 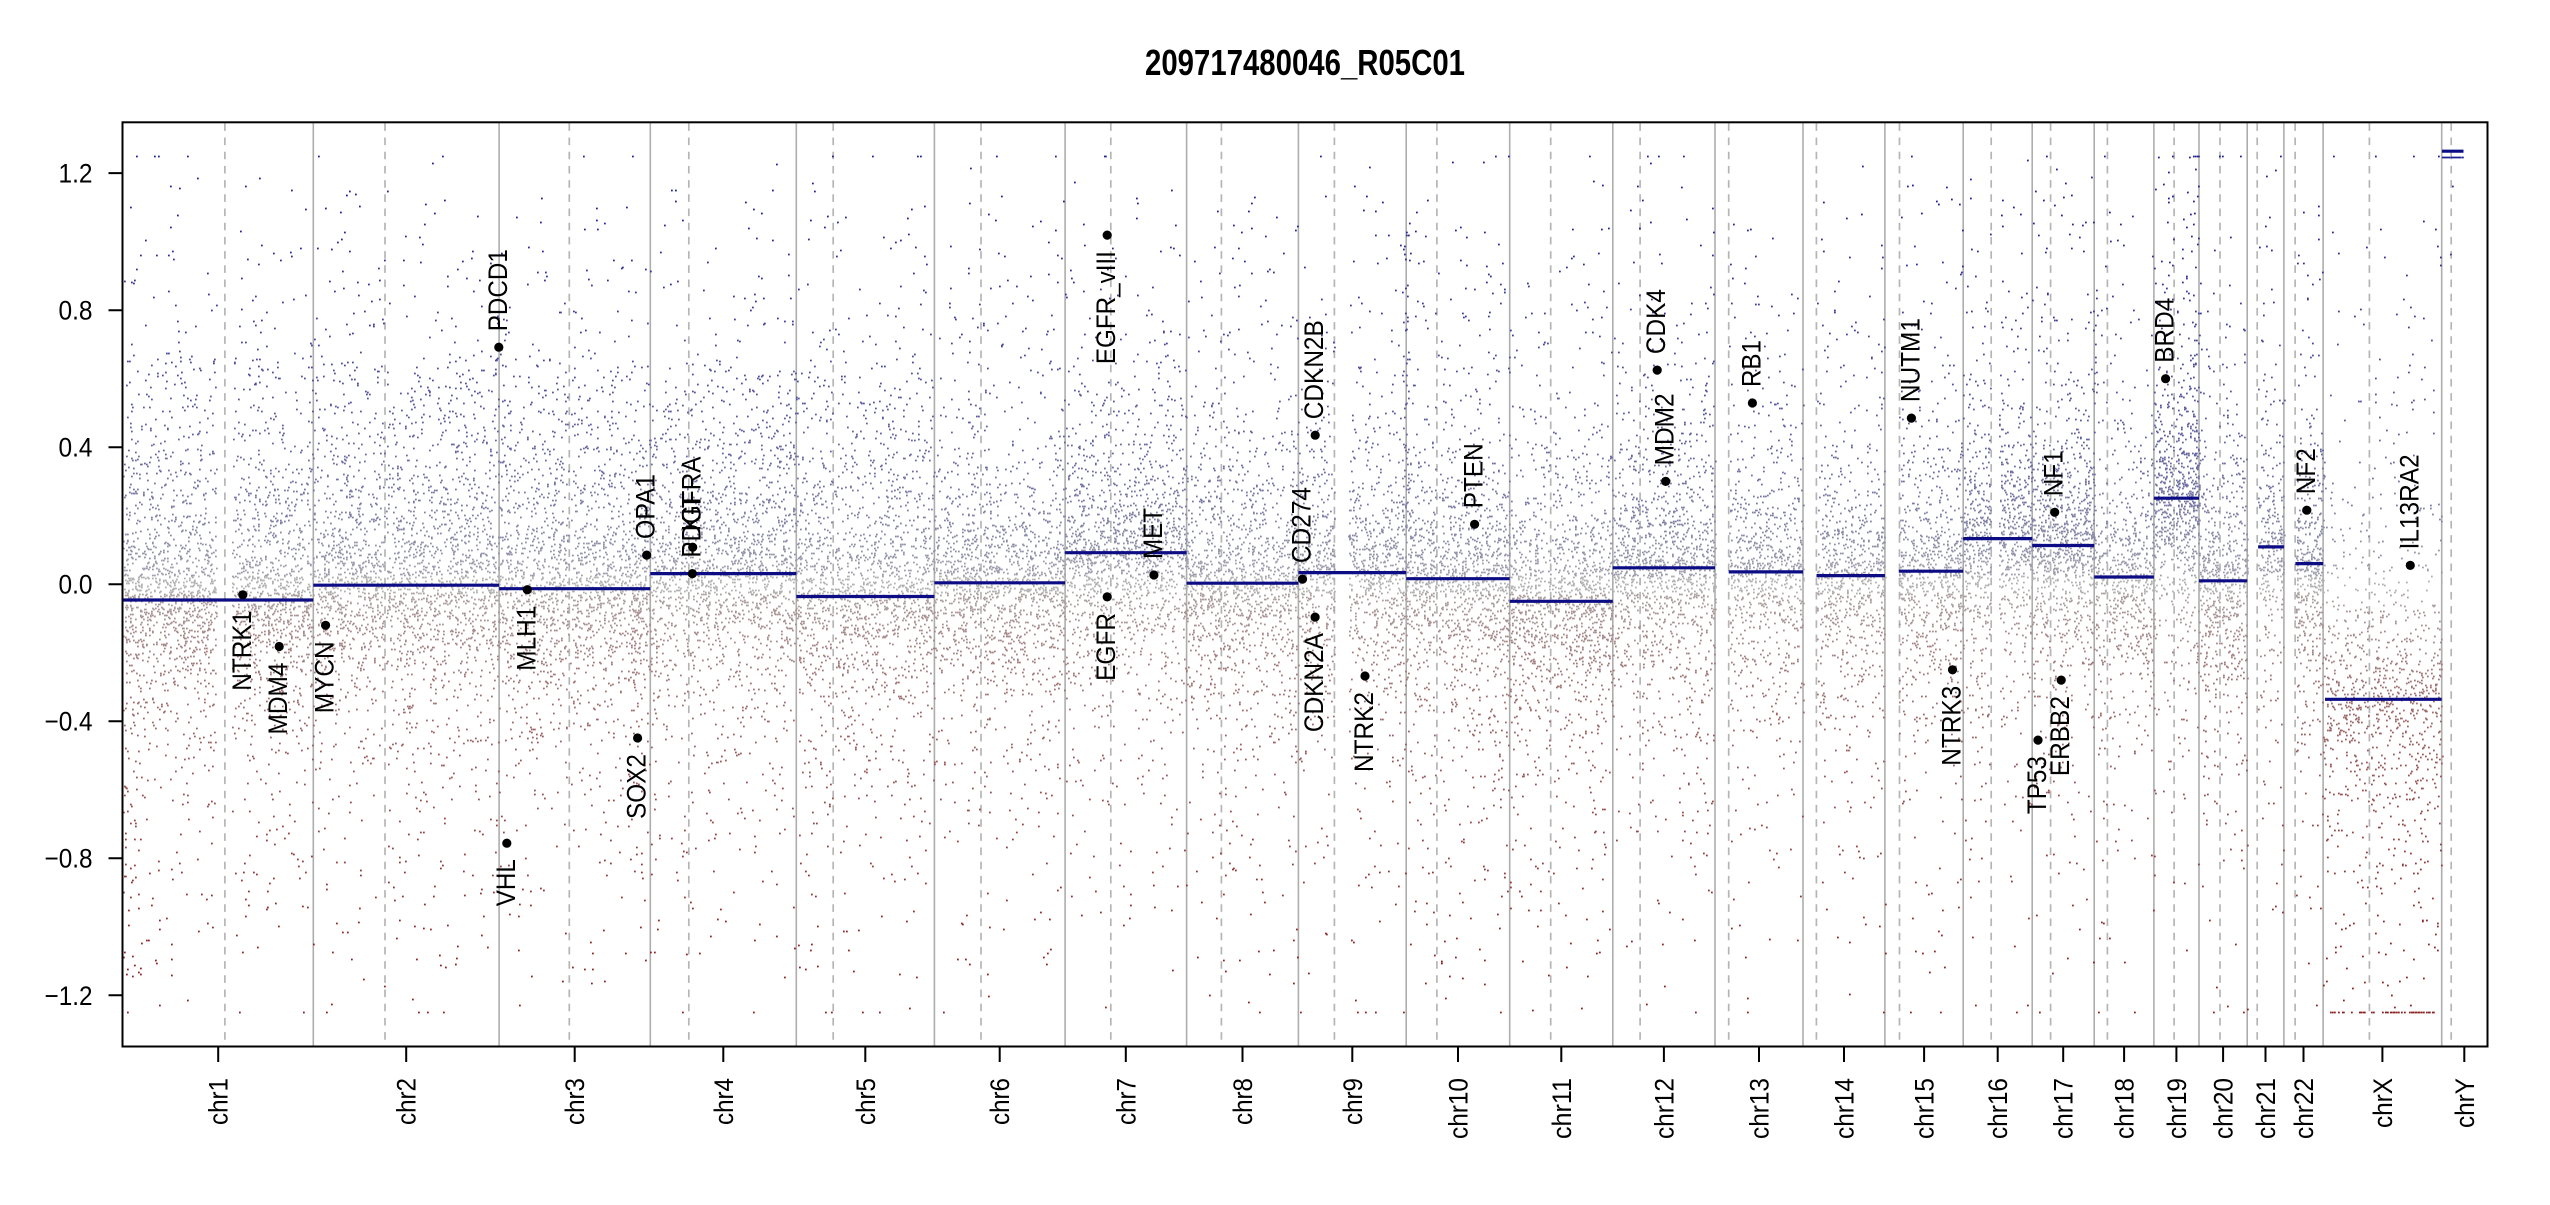 I want to click on svg-text: PDGFRA, so click(x=691, y=507).